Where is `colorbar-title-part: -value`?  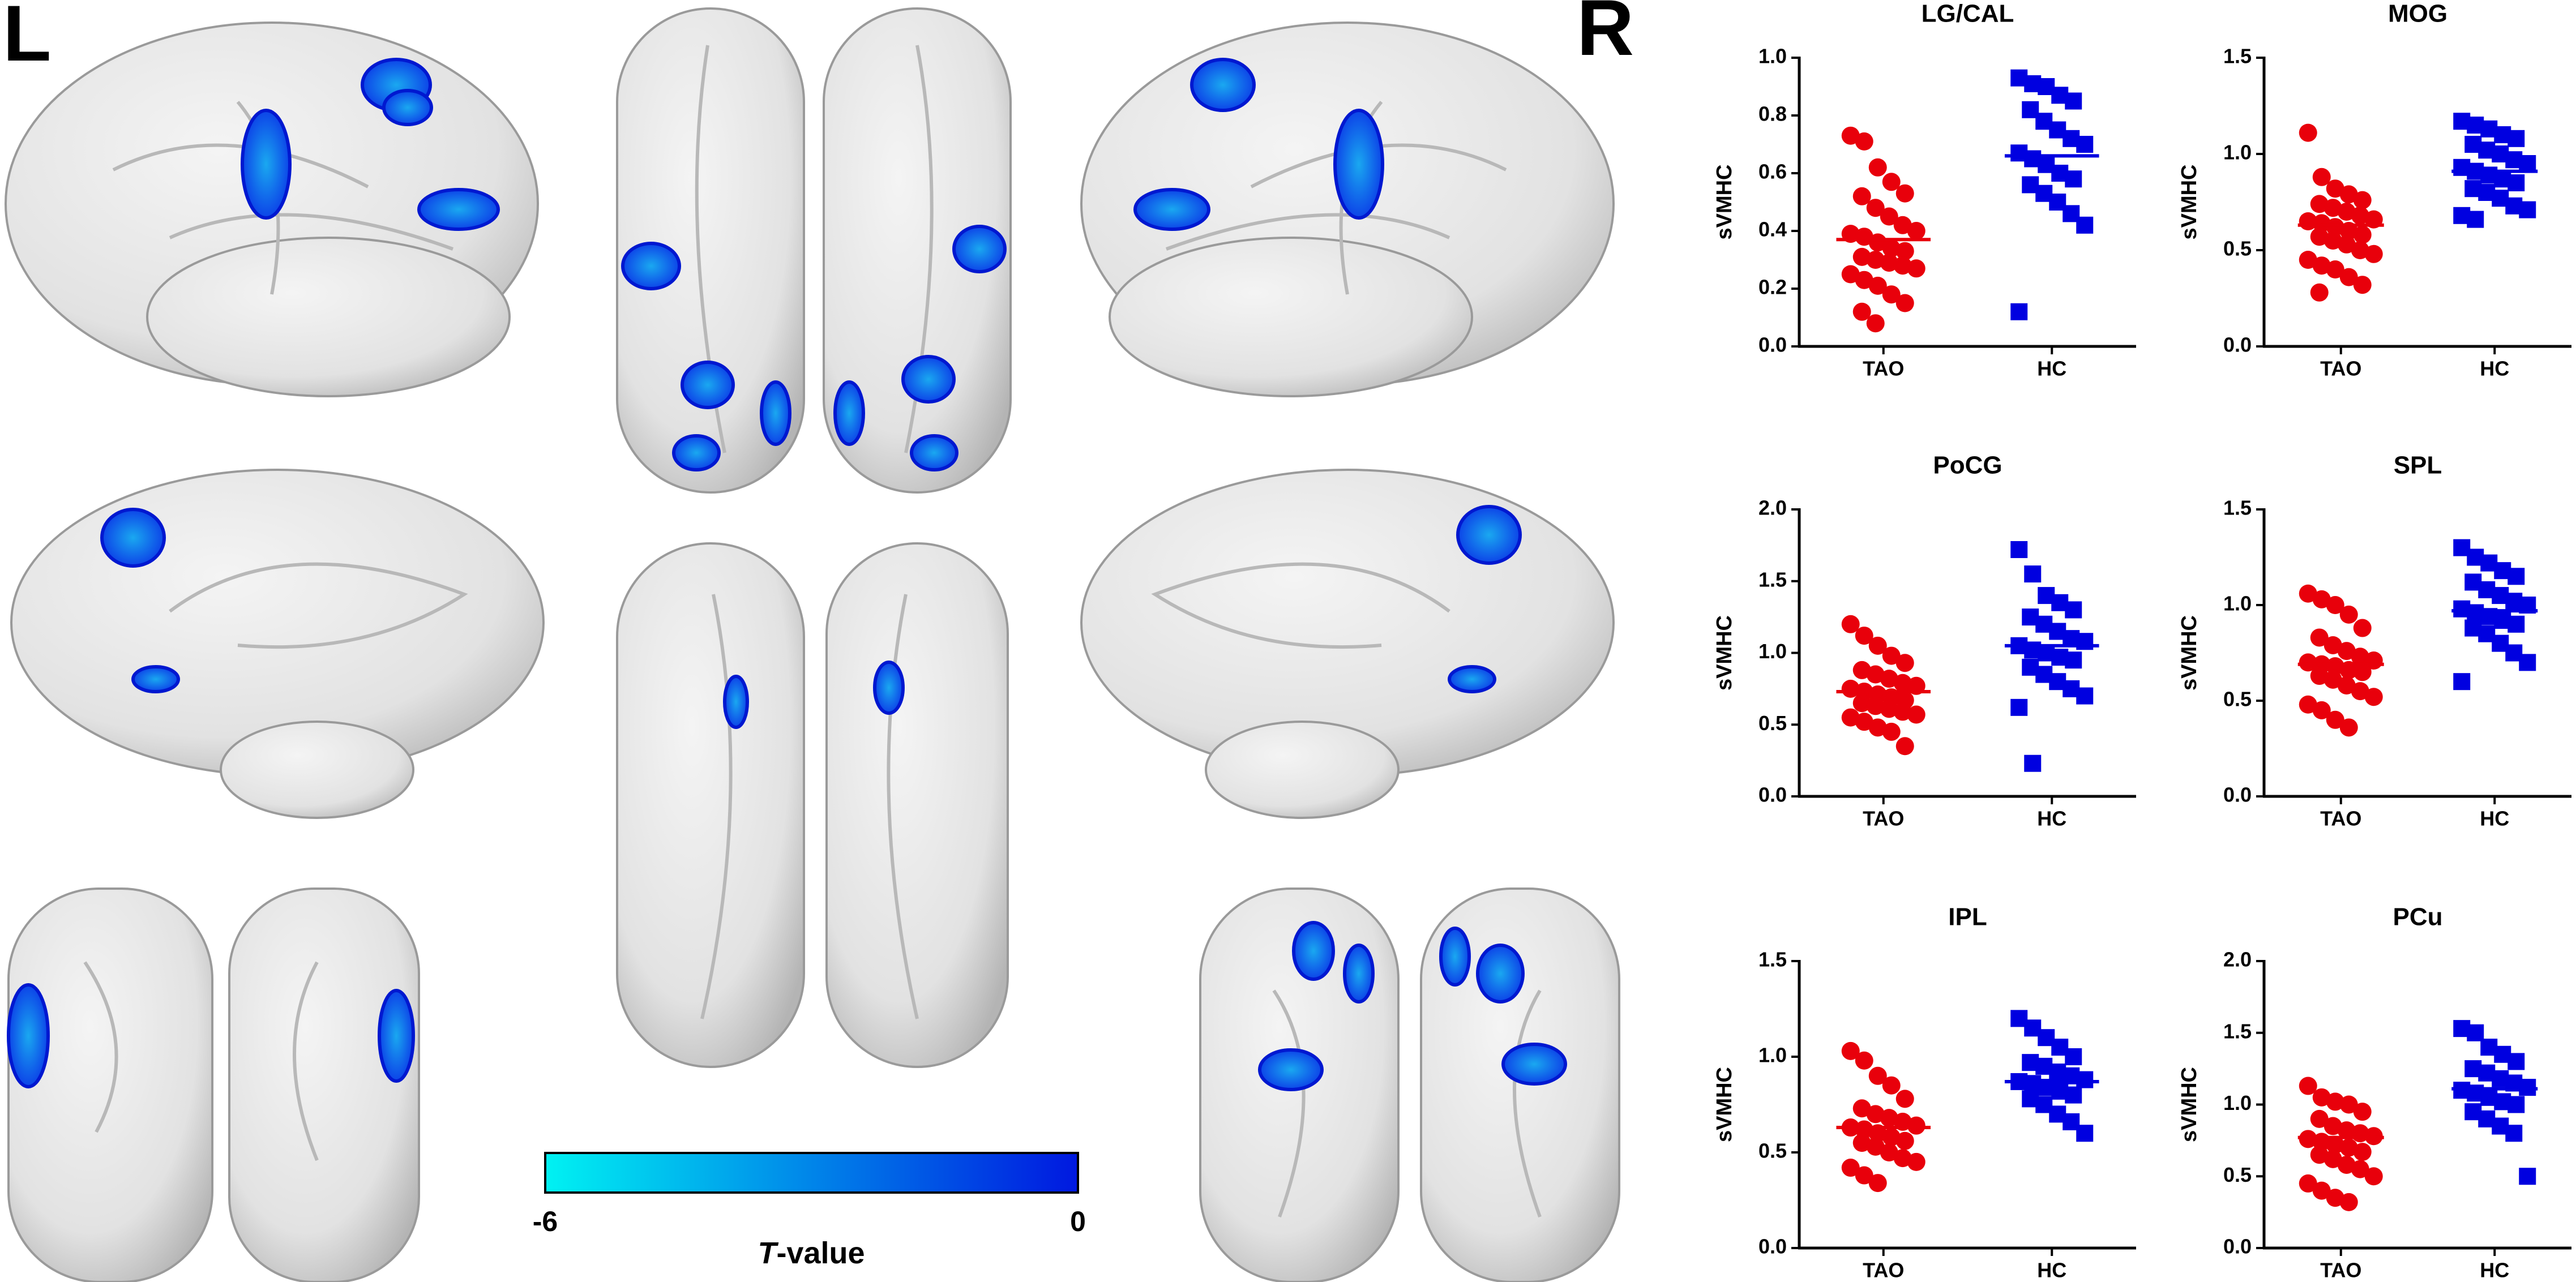 colorbar-title-part: -value is located at coordinates (820, 1253).